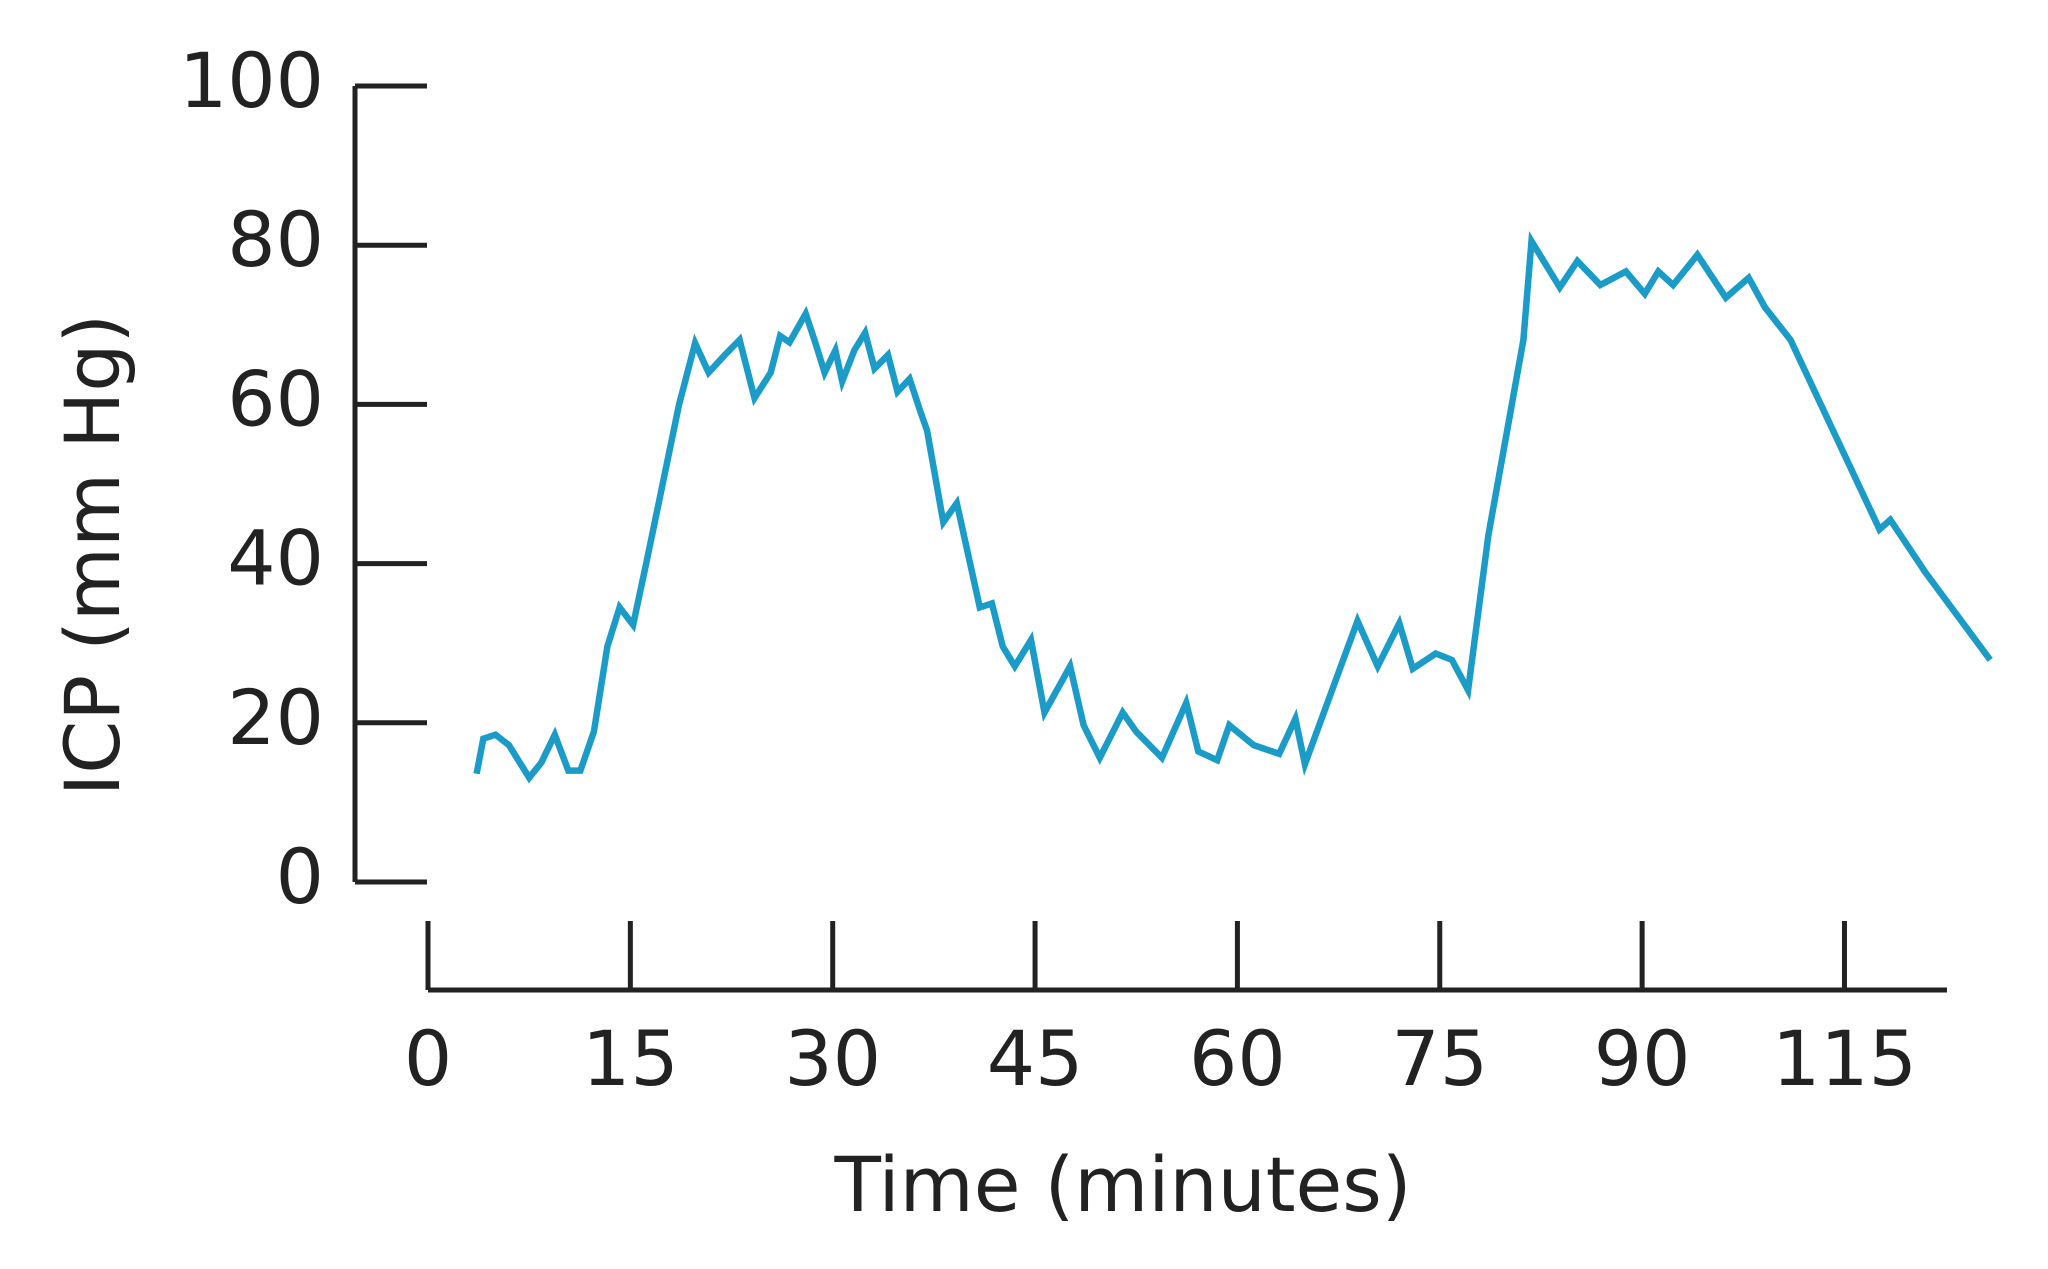 The image size is (2048, 1269). What do you see at coordinates (1642, 1058) in the screenshot?
I see `x-tick-label: 90` at bounding box center [1642, 1058].